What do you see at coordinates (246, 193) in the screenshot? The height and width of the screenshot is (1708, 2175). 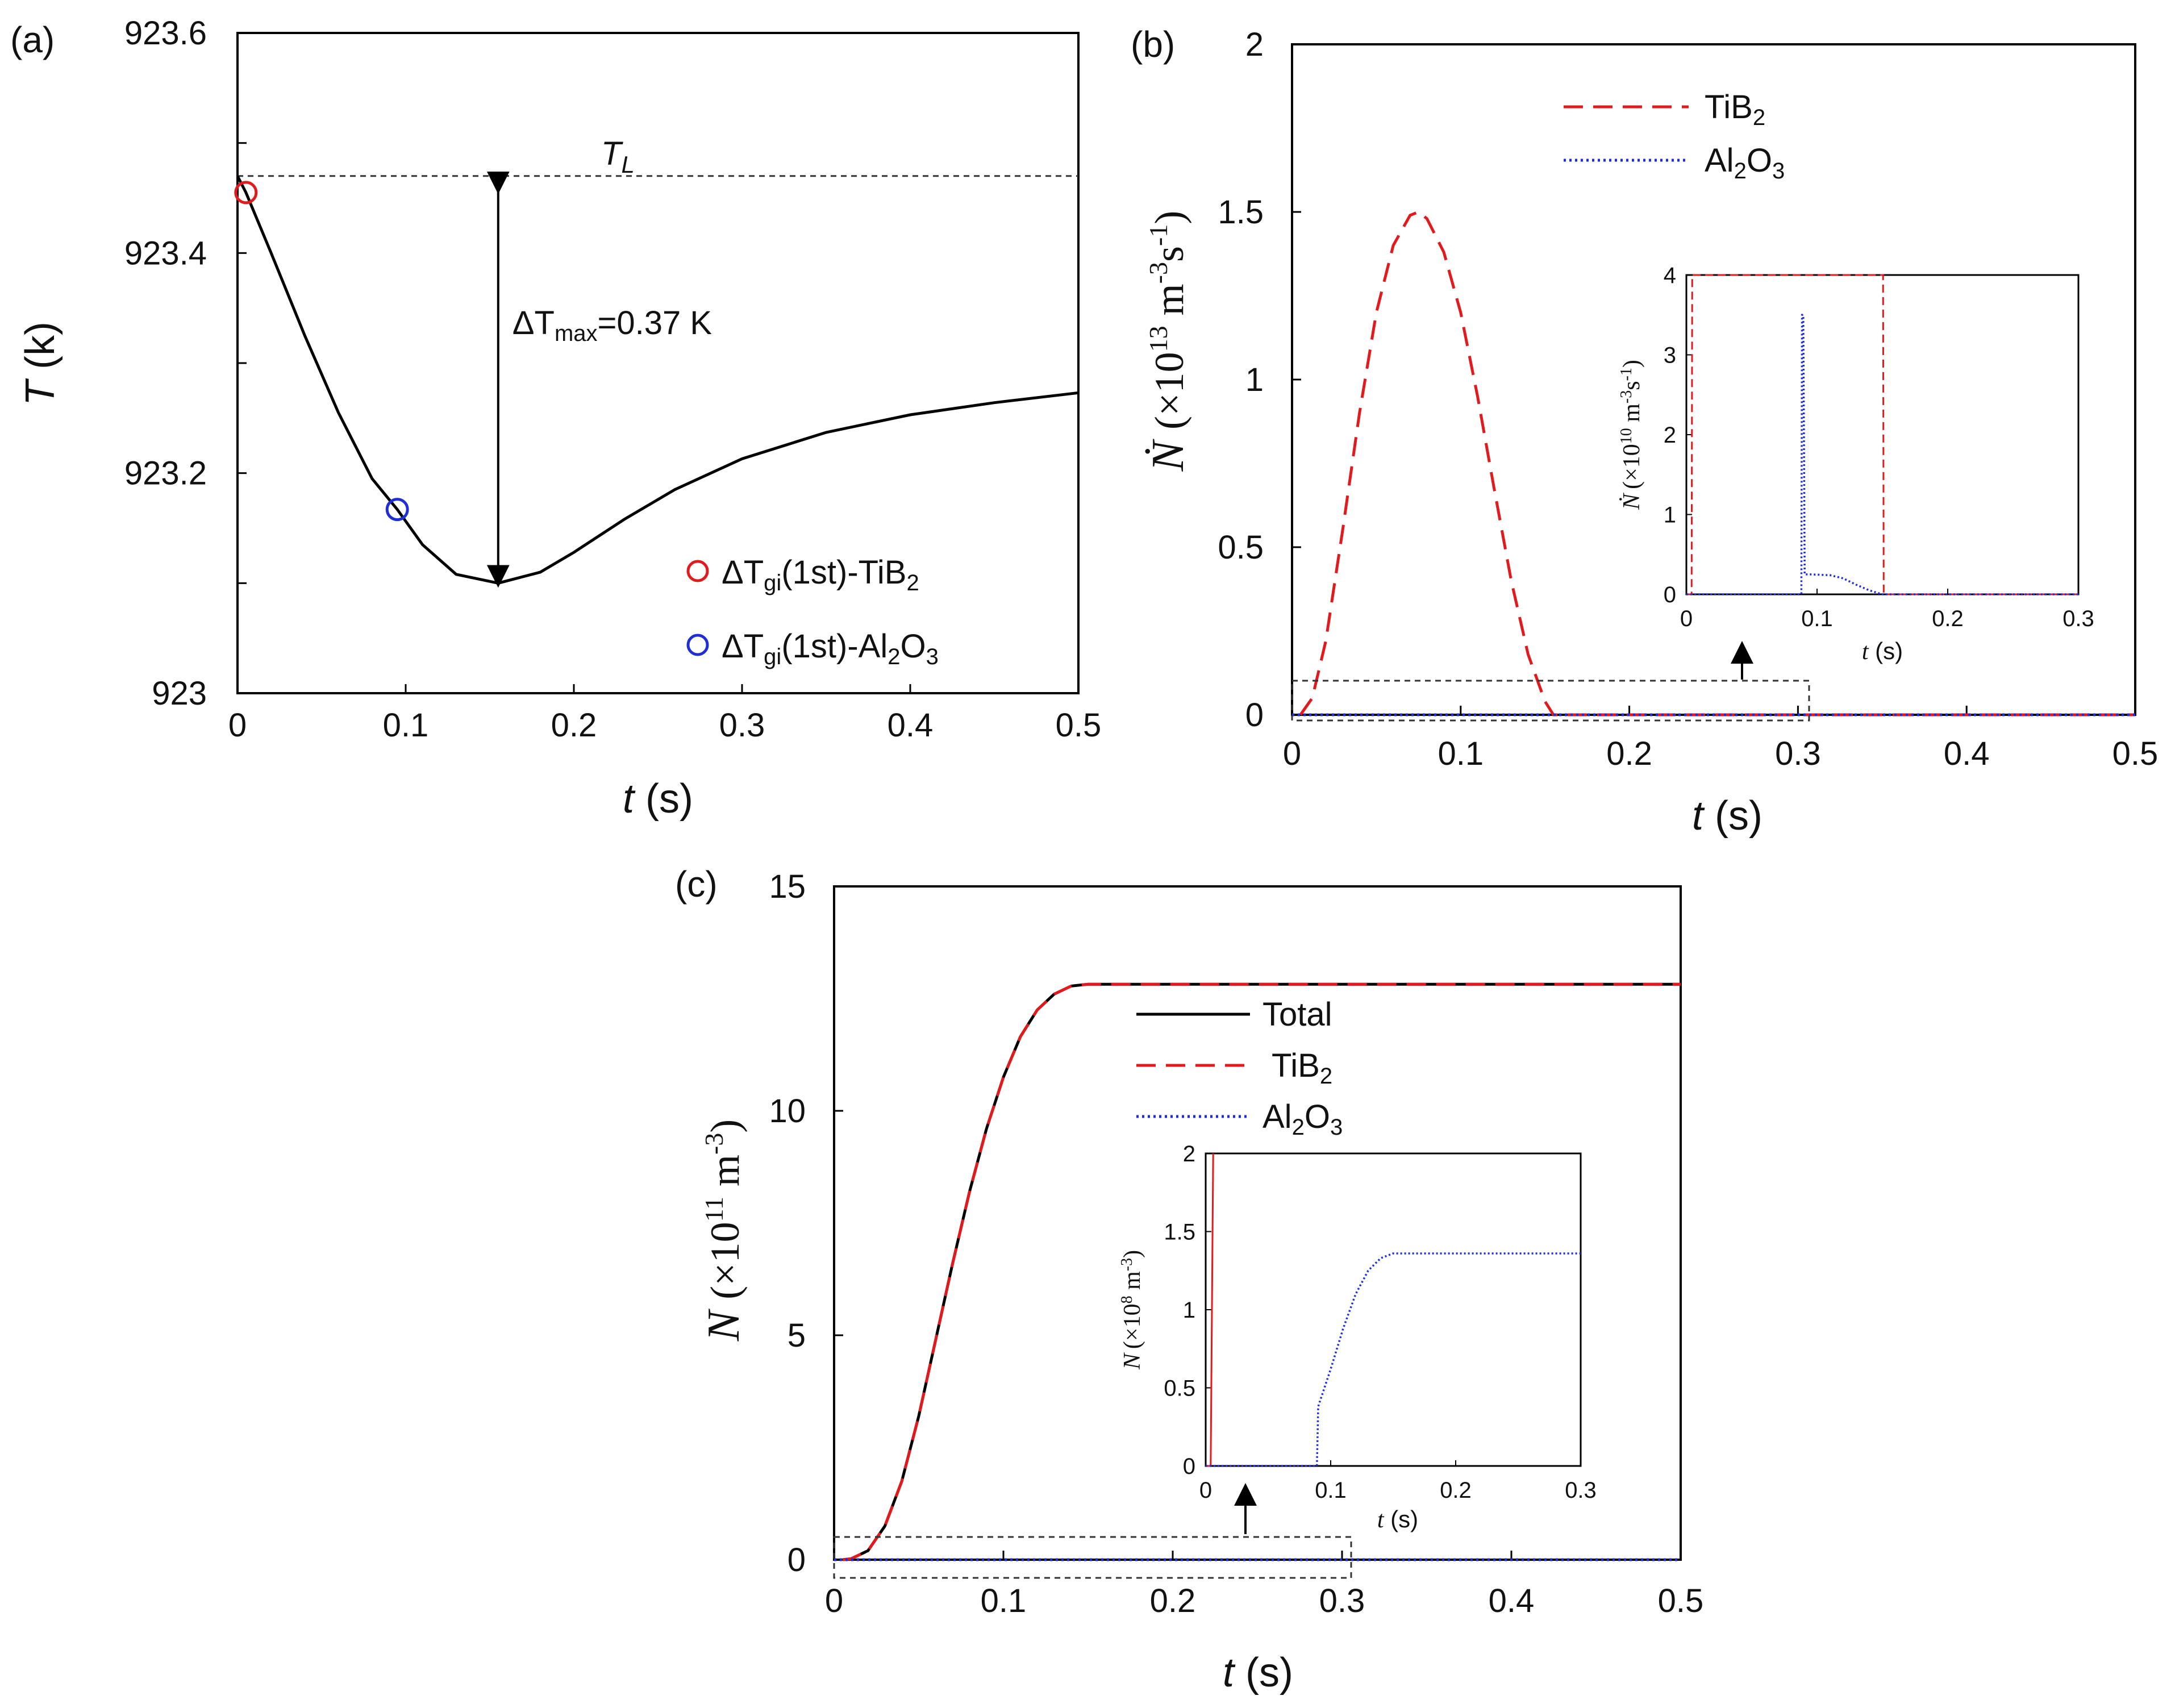 I see `panel-a-marker-tib2` at bounding box center [246, 193].